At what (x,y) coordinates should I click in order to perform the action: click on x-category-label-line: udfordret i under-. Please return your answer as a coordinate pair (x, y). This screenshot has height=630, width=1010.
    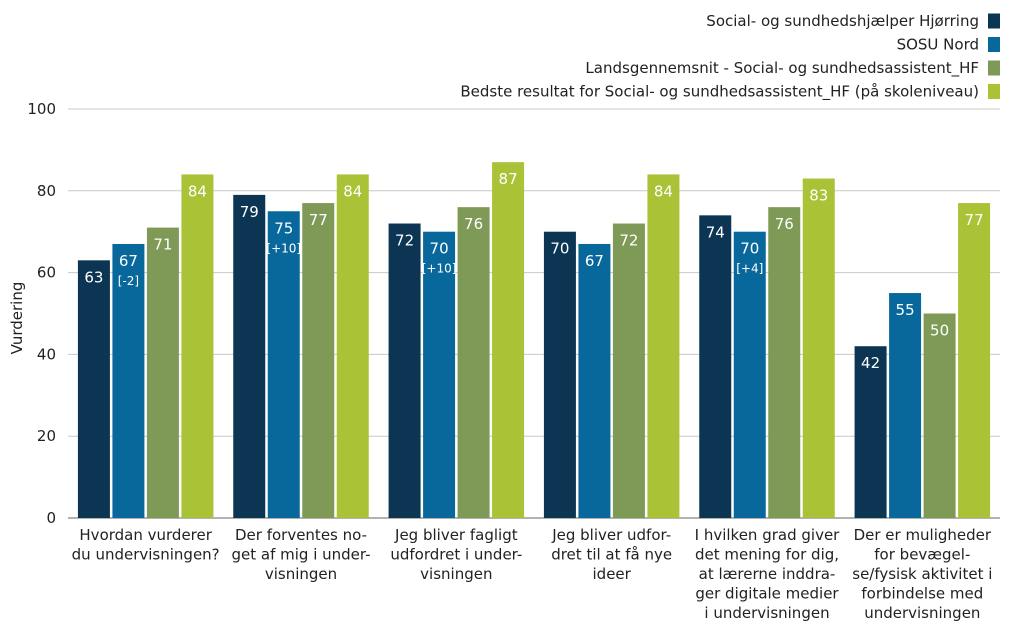
    Looking at the image, I should click on (456, 555).